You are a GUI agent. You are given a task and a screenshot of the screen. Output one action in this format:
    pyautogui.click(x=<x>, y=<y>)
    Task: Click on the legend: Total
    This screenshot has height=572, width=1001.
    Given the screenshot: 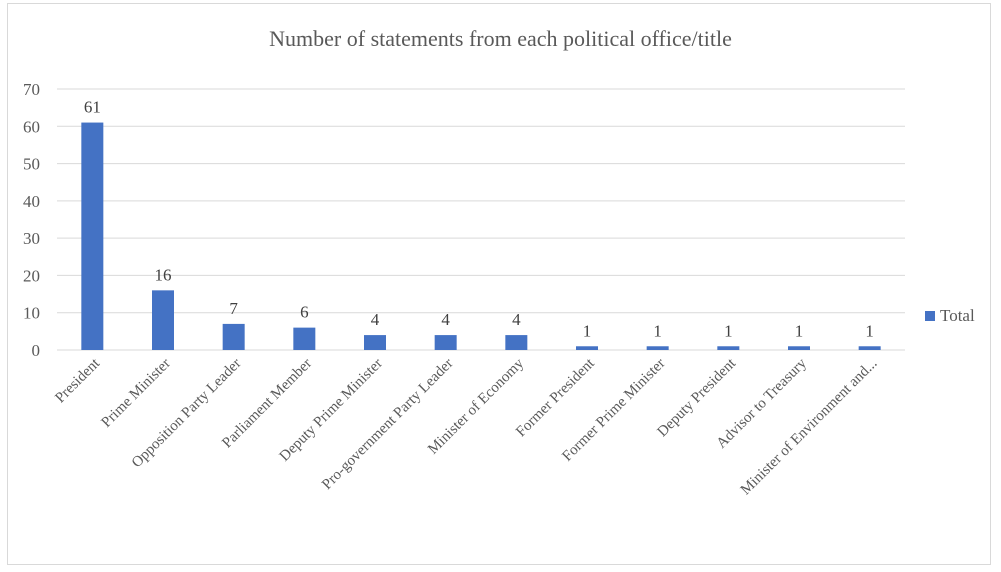 What is the action you would take?
    pyautogui.click(x=950, y=316)
    